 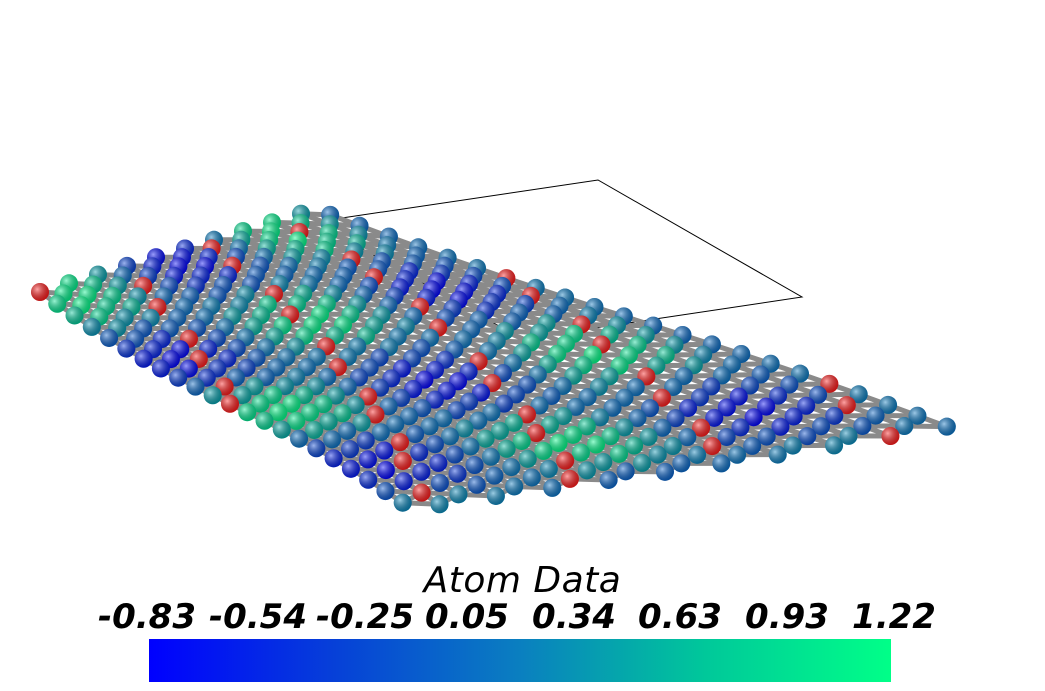 I want to click on colorbar-title: Atom Data, so click(x=522, y=580).